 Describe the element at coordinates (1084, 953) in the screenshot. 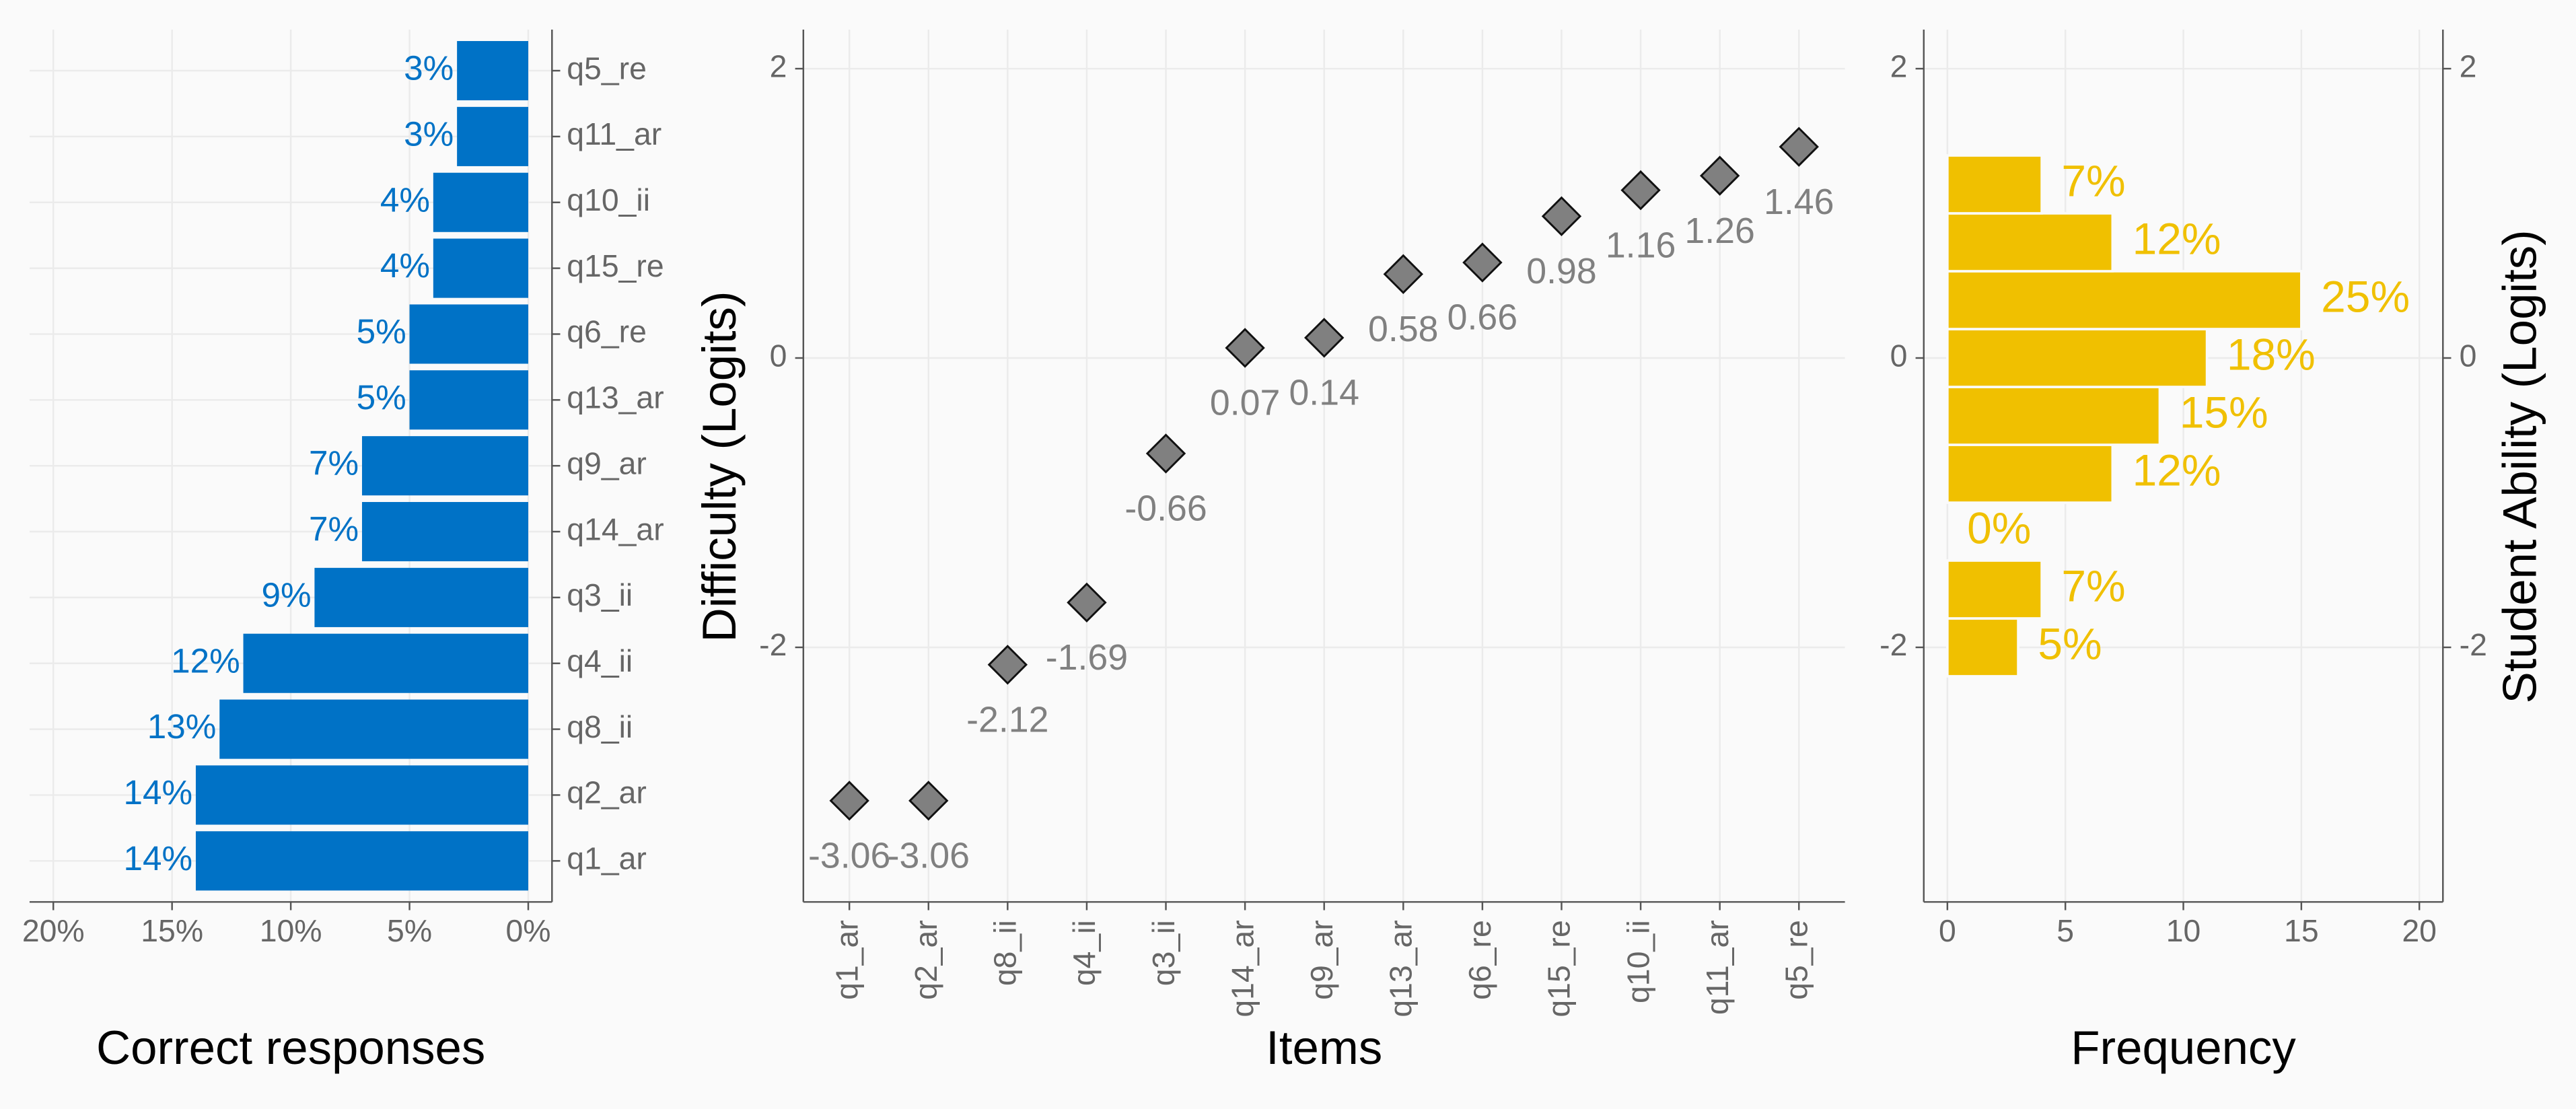

I see `x-tick-label: q4_ii` at that location.